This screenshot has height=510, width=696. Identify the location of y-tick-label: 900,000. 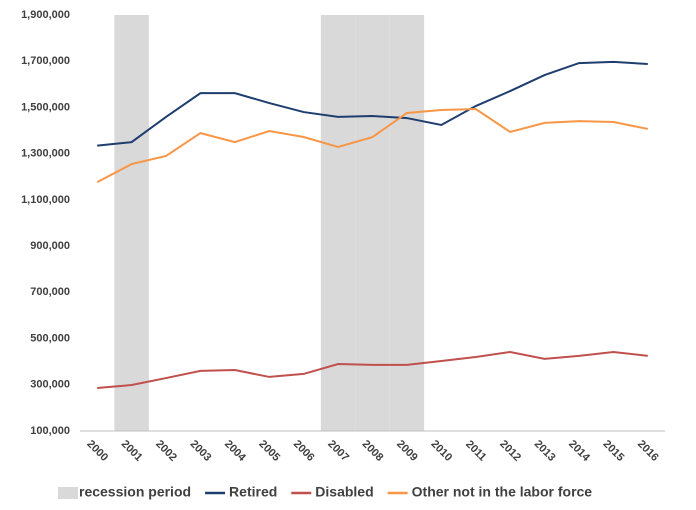
(50, 246).